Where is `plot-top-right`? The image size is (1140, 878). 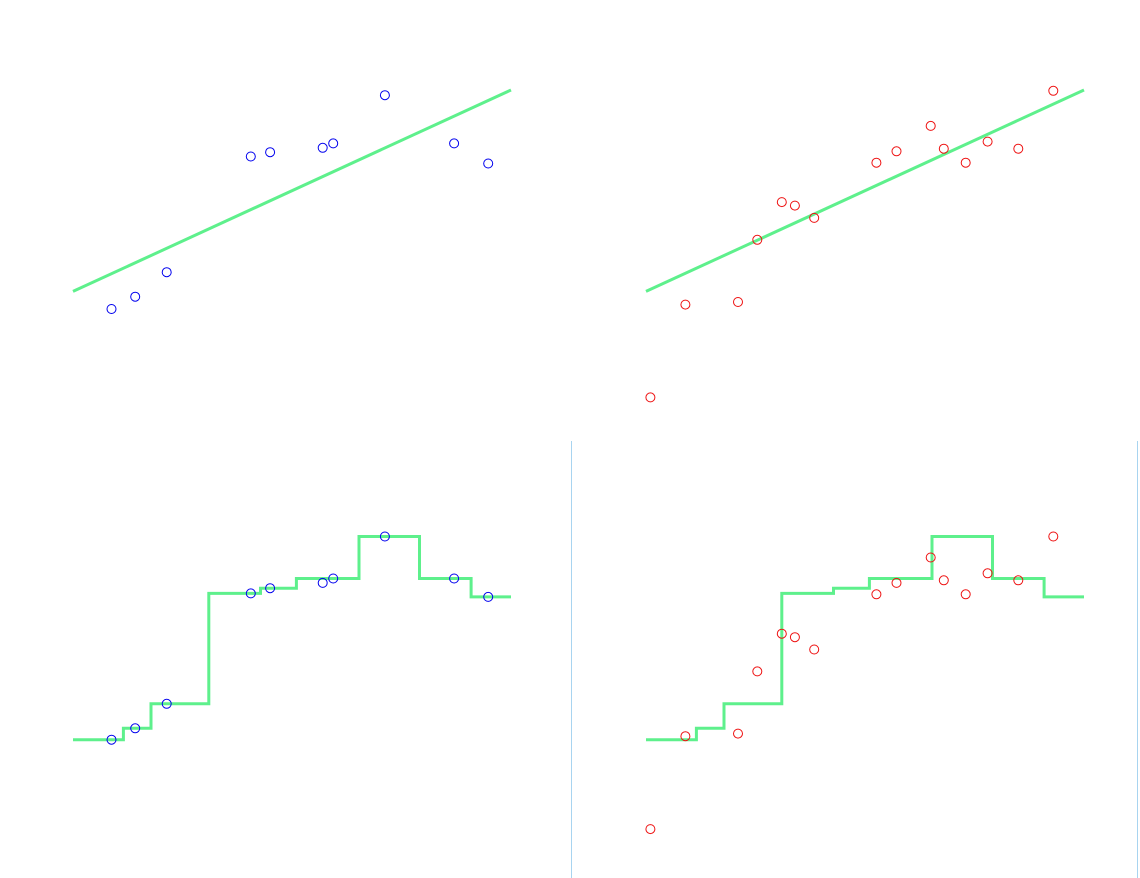 plot-top-right is located at coordinates (865, 244).